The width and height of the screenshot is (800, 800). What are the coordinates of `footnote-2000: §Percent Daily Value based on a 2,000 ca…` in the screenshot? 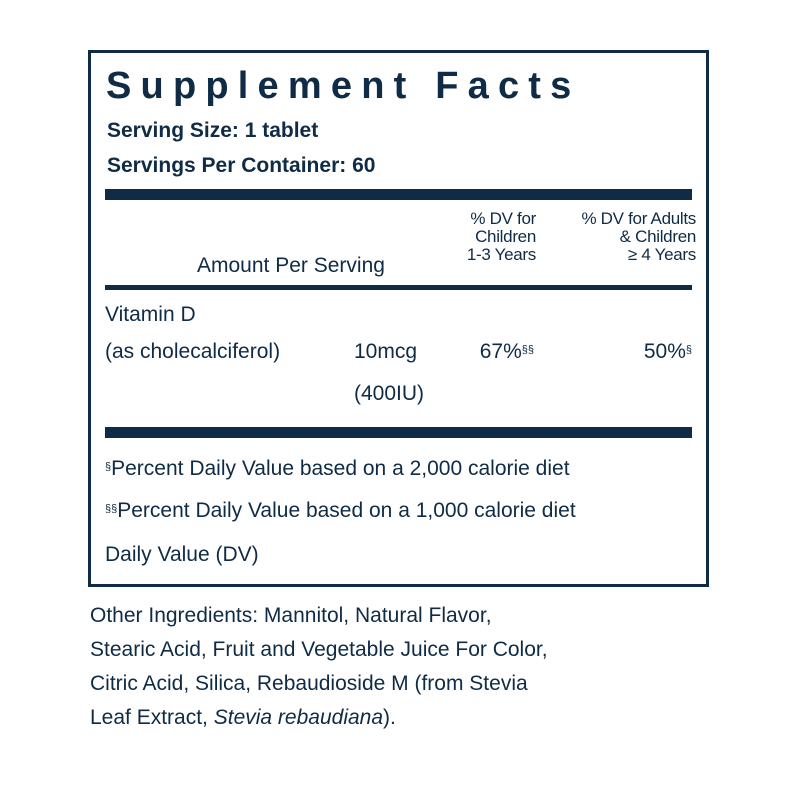 It's located at (337, 468).